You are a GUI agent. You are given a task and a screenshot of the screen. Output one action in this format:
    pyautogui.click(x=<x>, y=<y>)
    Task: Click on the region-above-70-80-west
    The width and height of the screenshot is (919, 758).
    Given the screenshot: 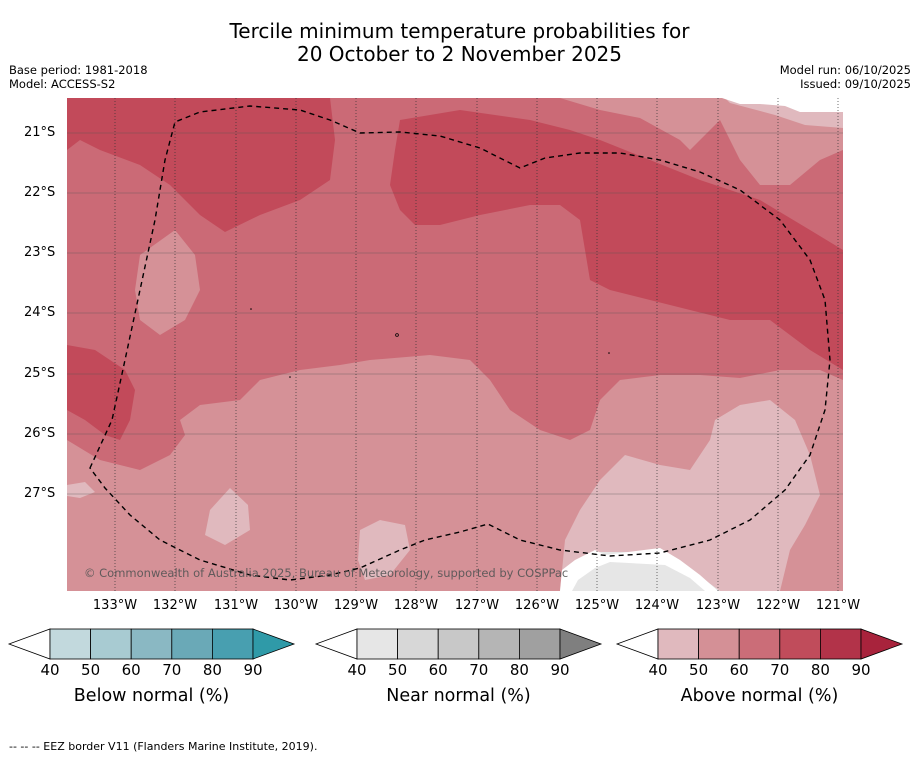 What is the action you would take?
    pyautogui.click(x=201, y=165)
    